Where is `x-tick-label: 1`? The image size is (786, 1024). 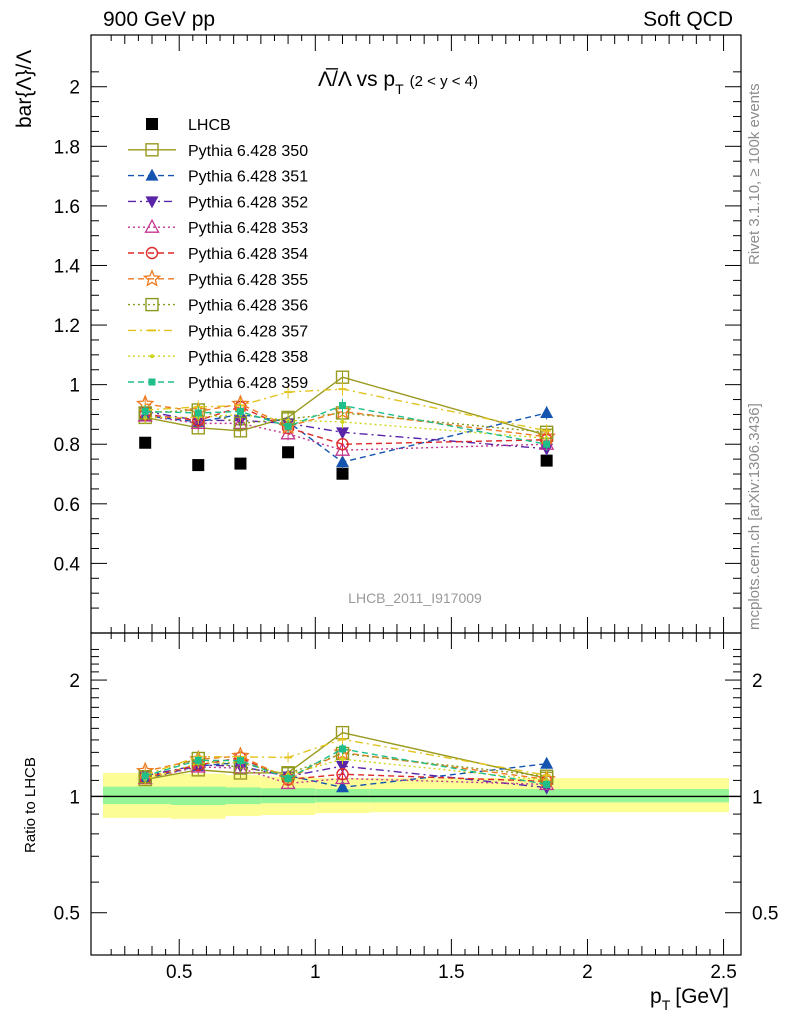
x-tick-label: 1 is located at coordinates (315, 972).